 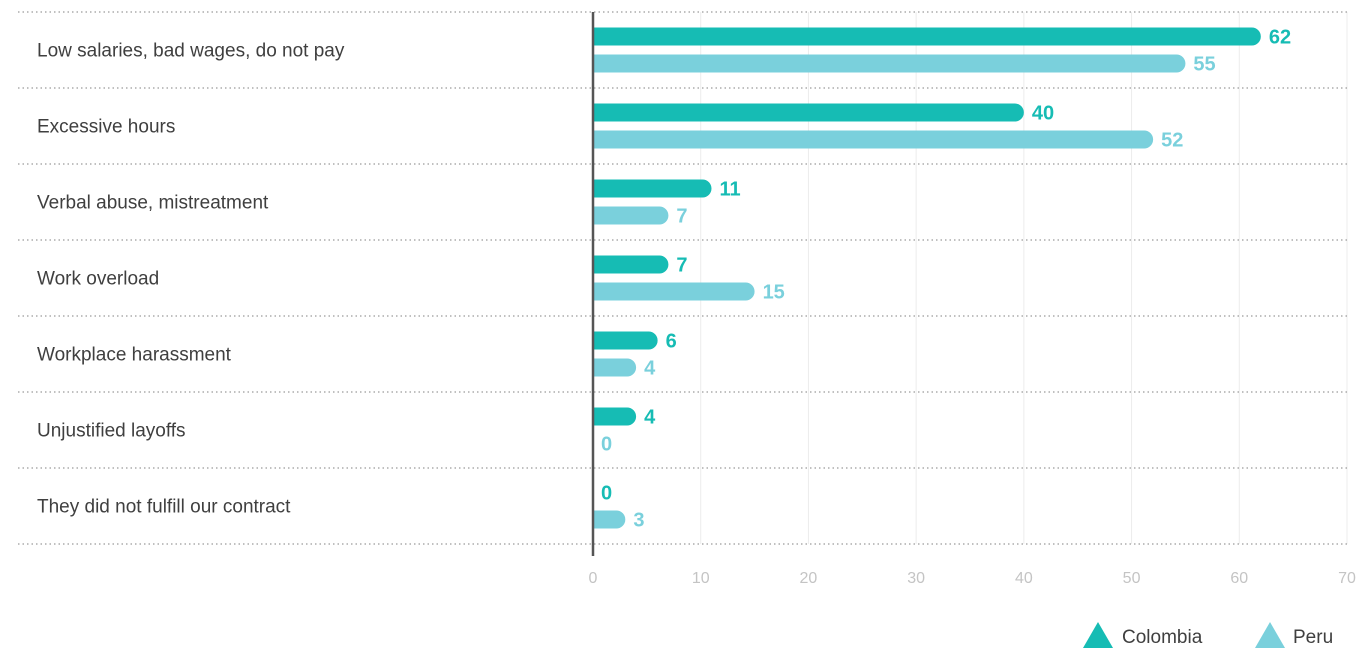 I want to click on legend-item-colombia: Colombia, so click(x=1143, y=635).